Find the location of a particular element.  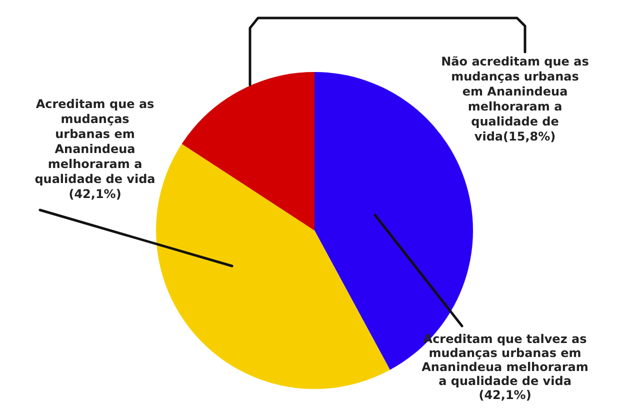

slice-label: Não acreditam que as mudanças urbanas em Ananindeua melhoraram a qualidade de vida(15,8%) is located at coordinates (515, 99).